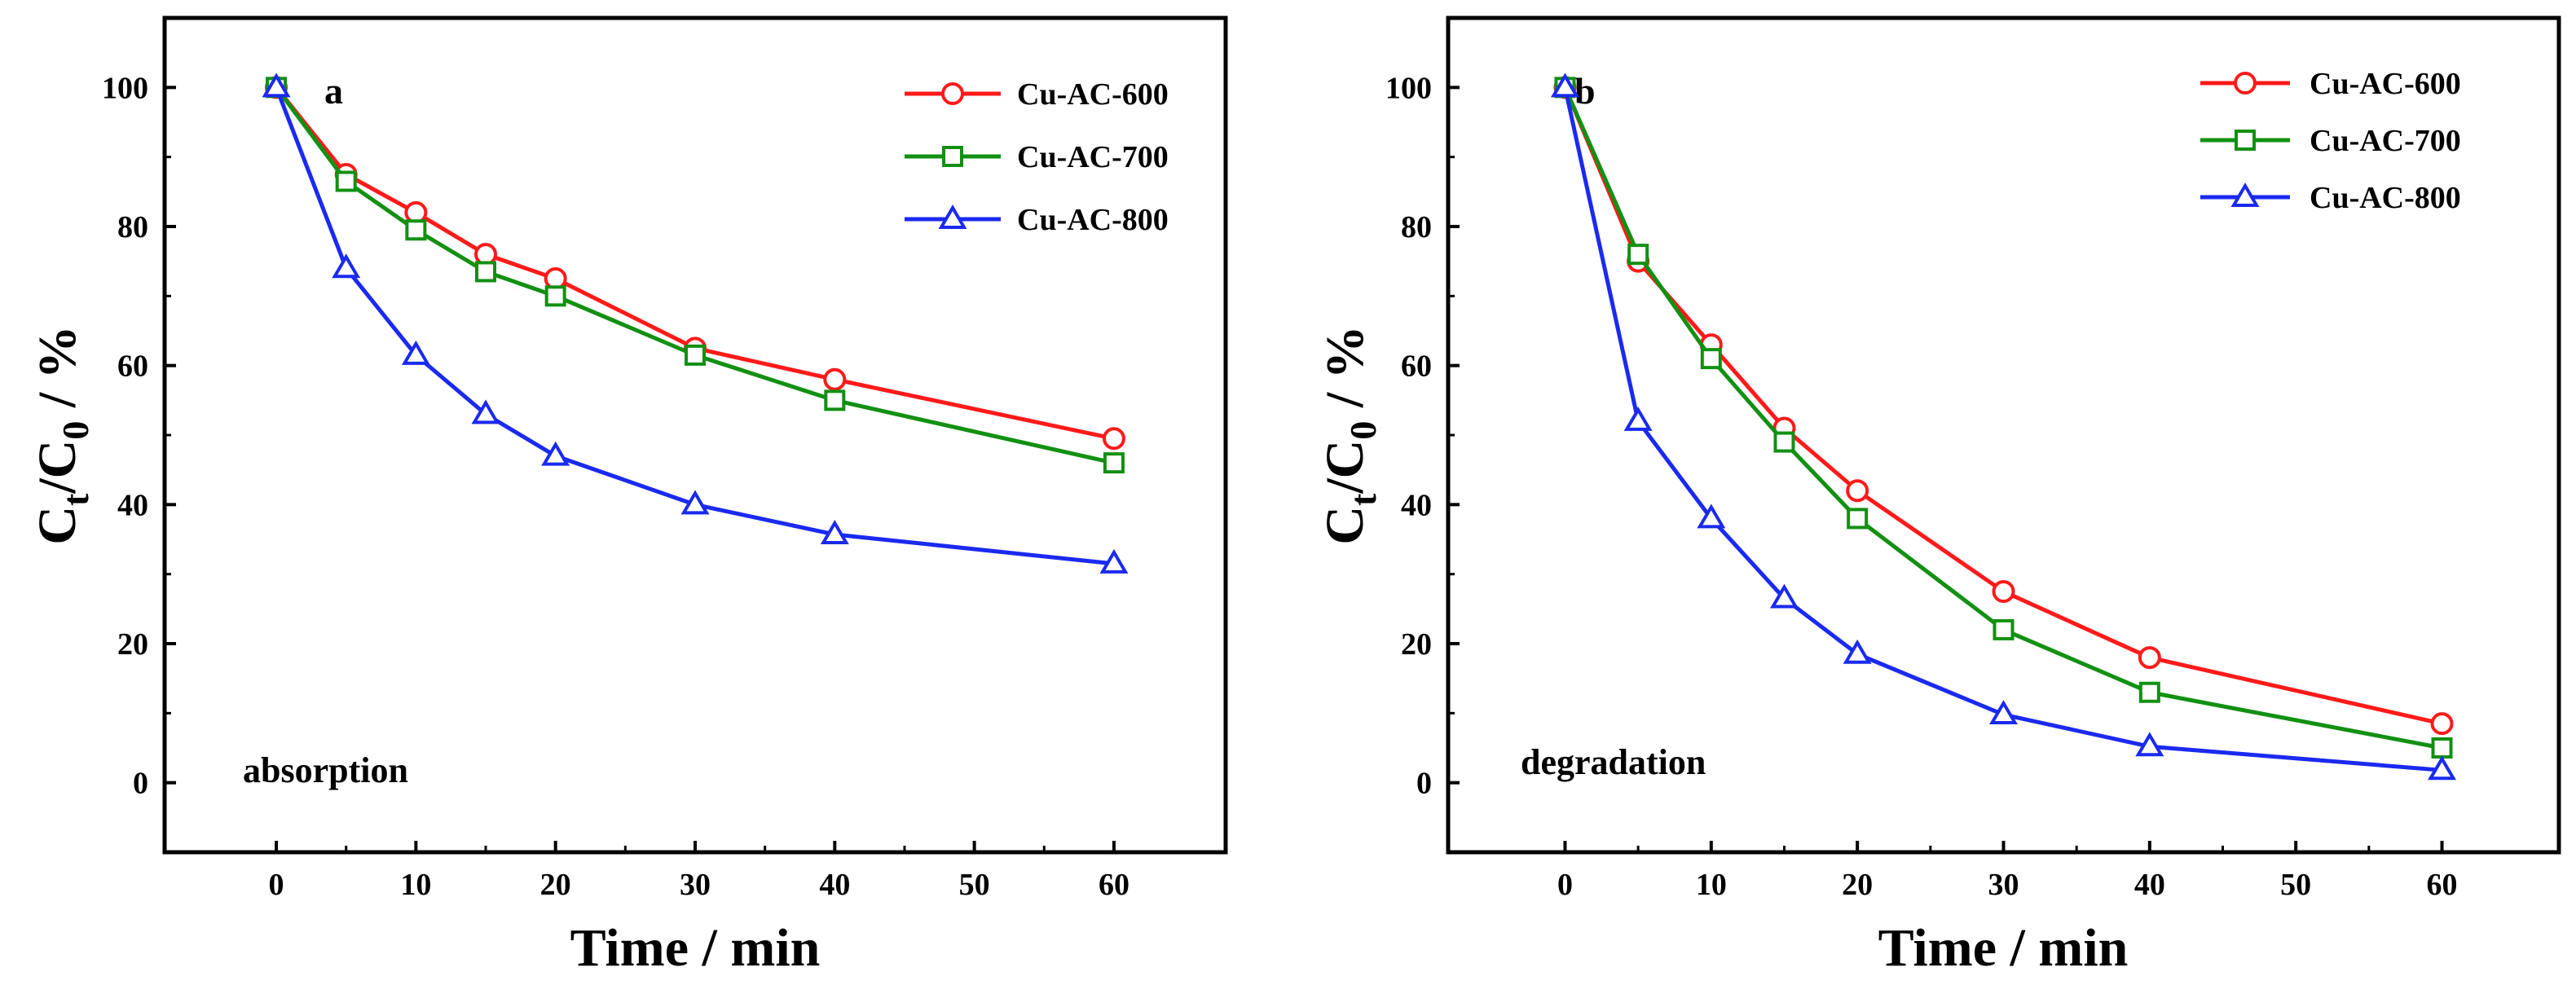 The width and height of the screenshot is (2576, 994). What do you see at coordinates (1363, 499) in the screenshot?
I see `y-axis-title-part: t` at bounding box center [1363, 499].